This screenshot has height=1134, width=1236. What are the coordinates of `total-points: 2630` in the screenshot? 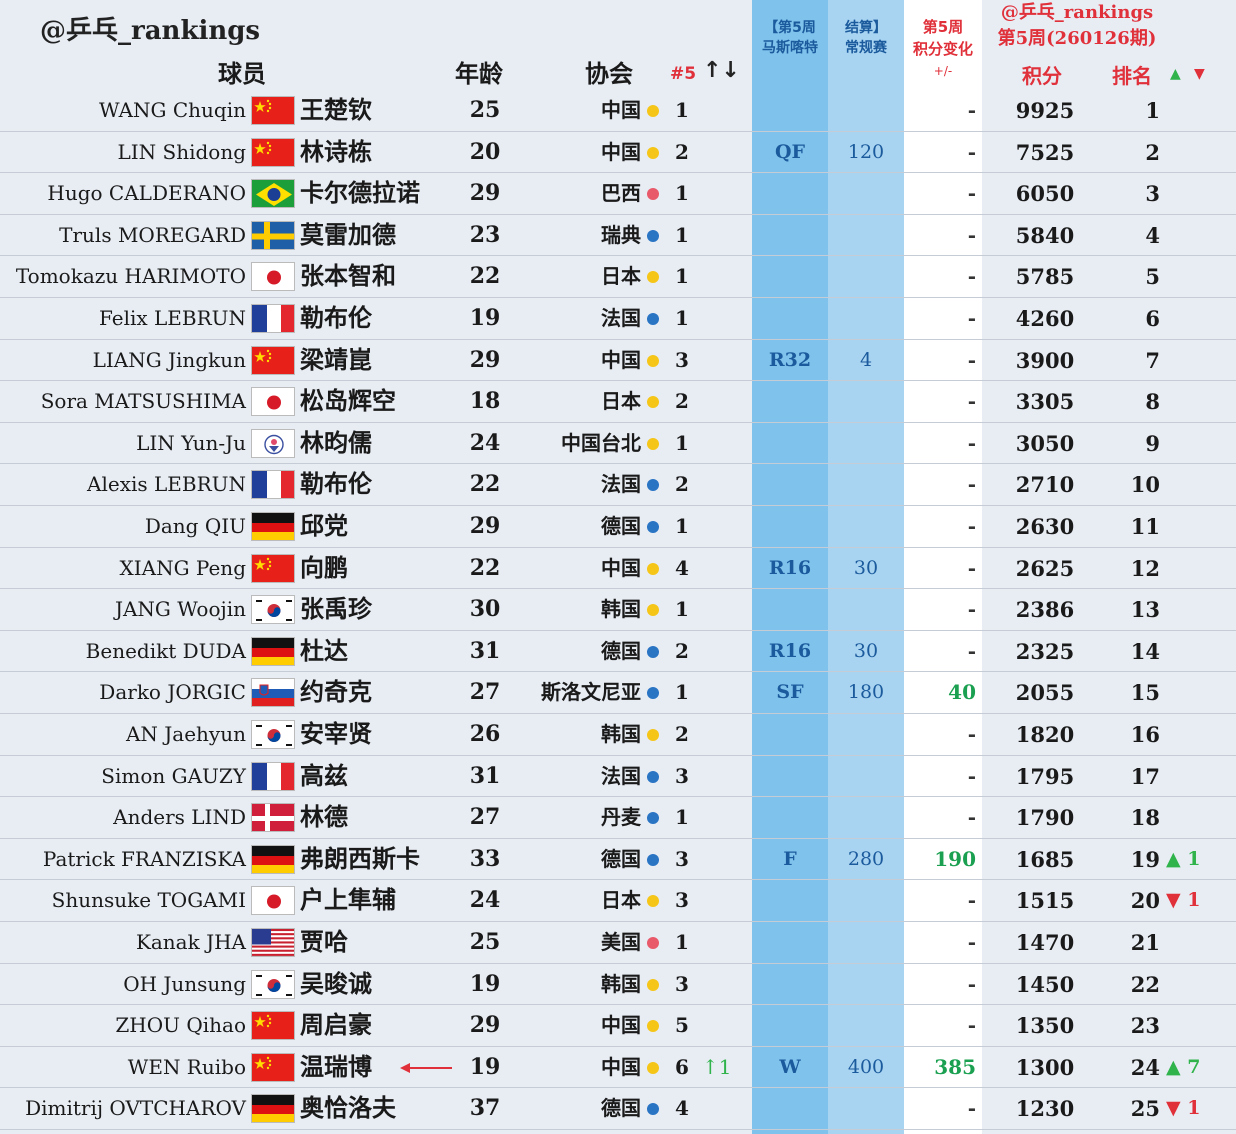 It's located at (1045, 526).